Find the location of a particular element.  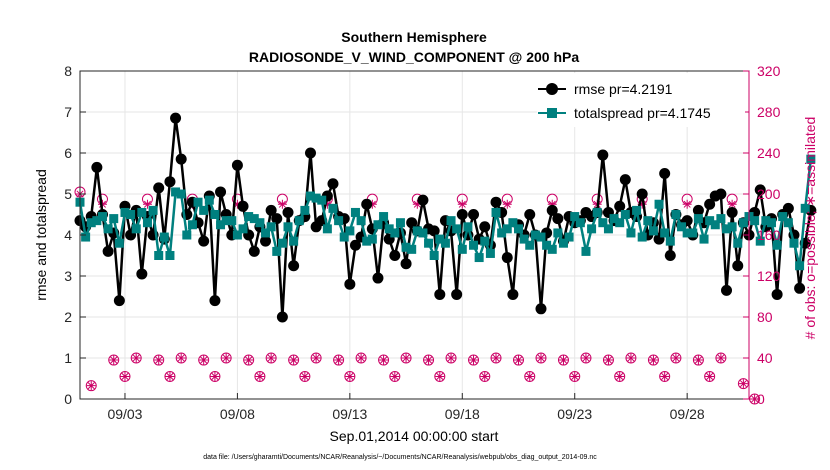

y-axis-label: rmse and totalspread is located at coordinates (41, 235).